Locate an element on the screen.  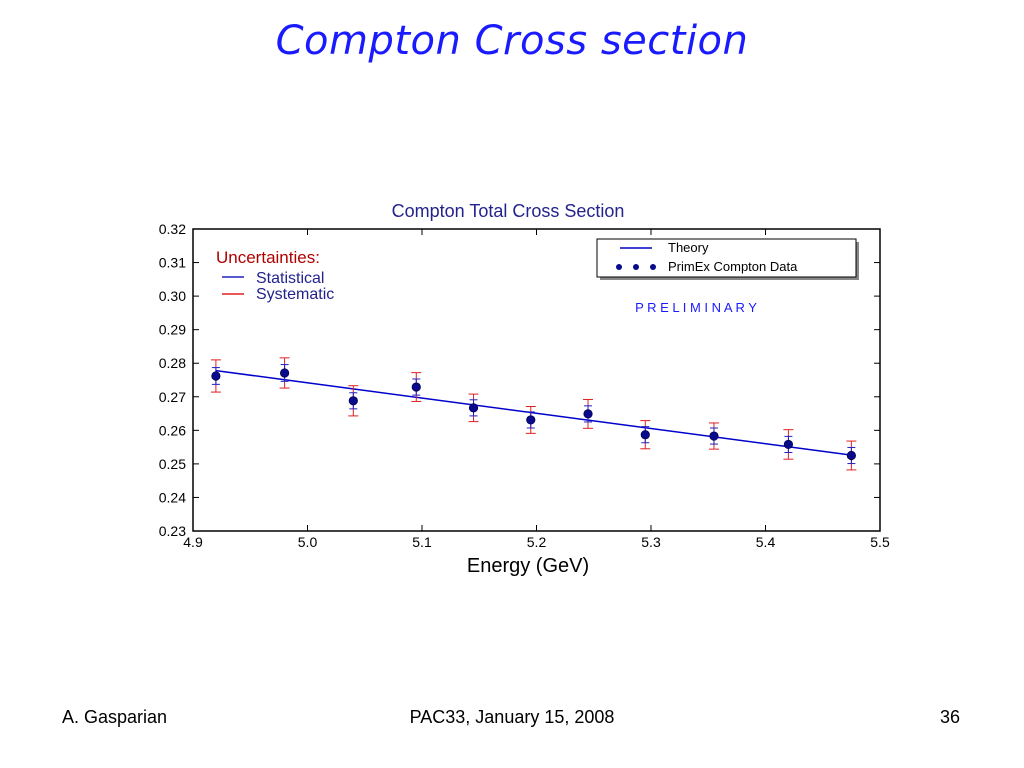
theory-line is located at coordinates (533, 412).